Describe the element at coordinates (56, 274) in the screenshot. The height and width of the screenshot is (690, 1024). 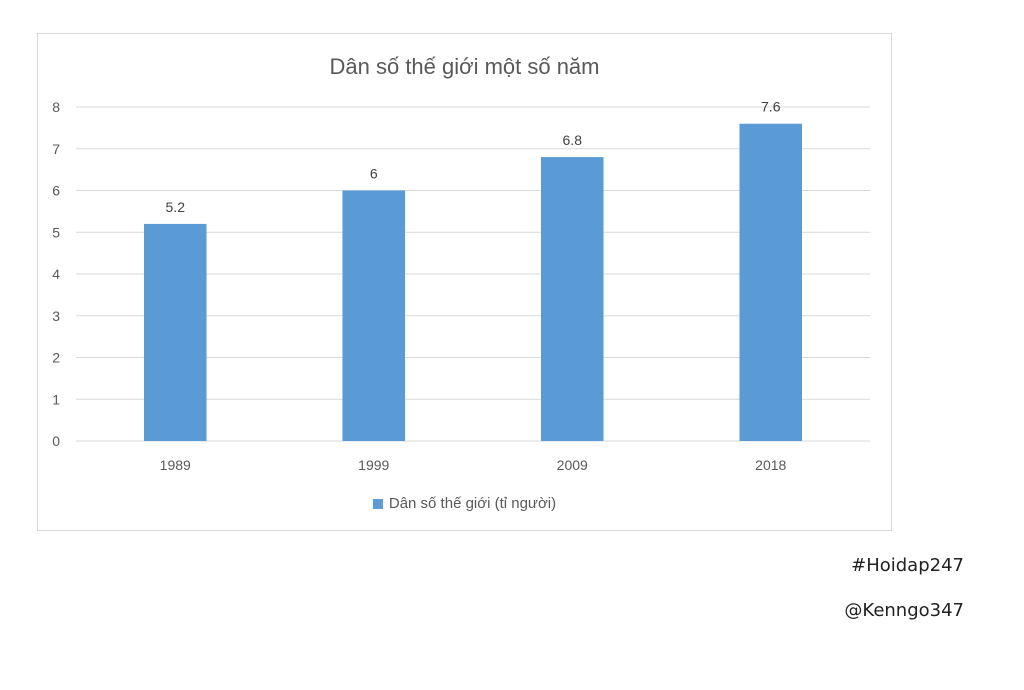
I see `y-tick-label: 4` at that location.